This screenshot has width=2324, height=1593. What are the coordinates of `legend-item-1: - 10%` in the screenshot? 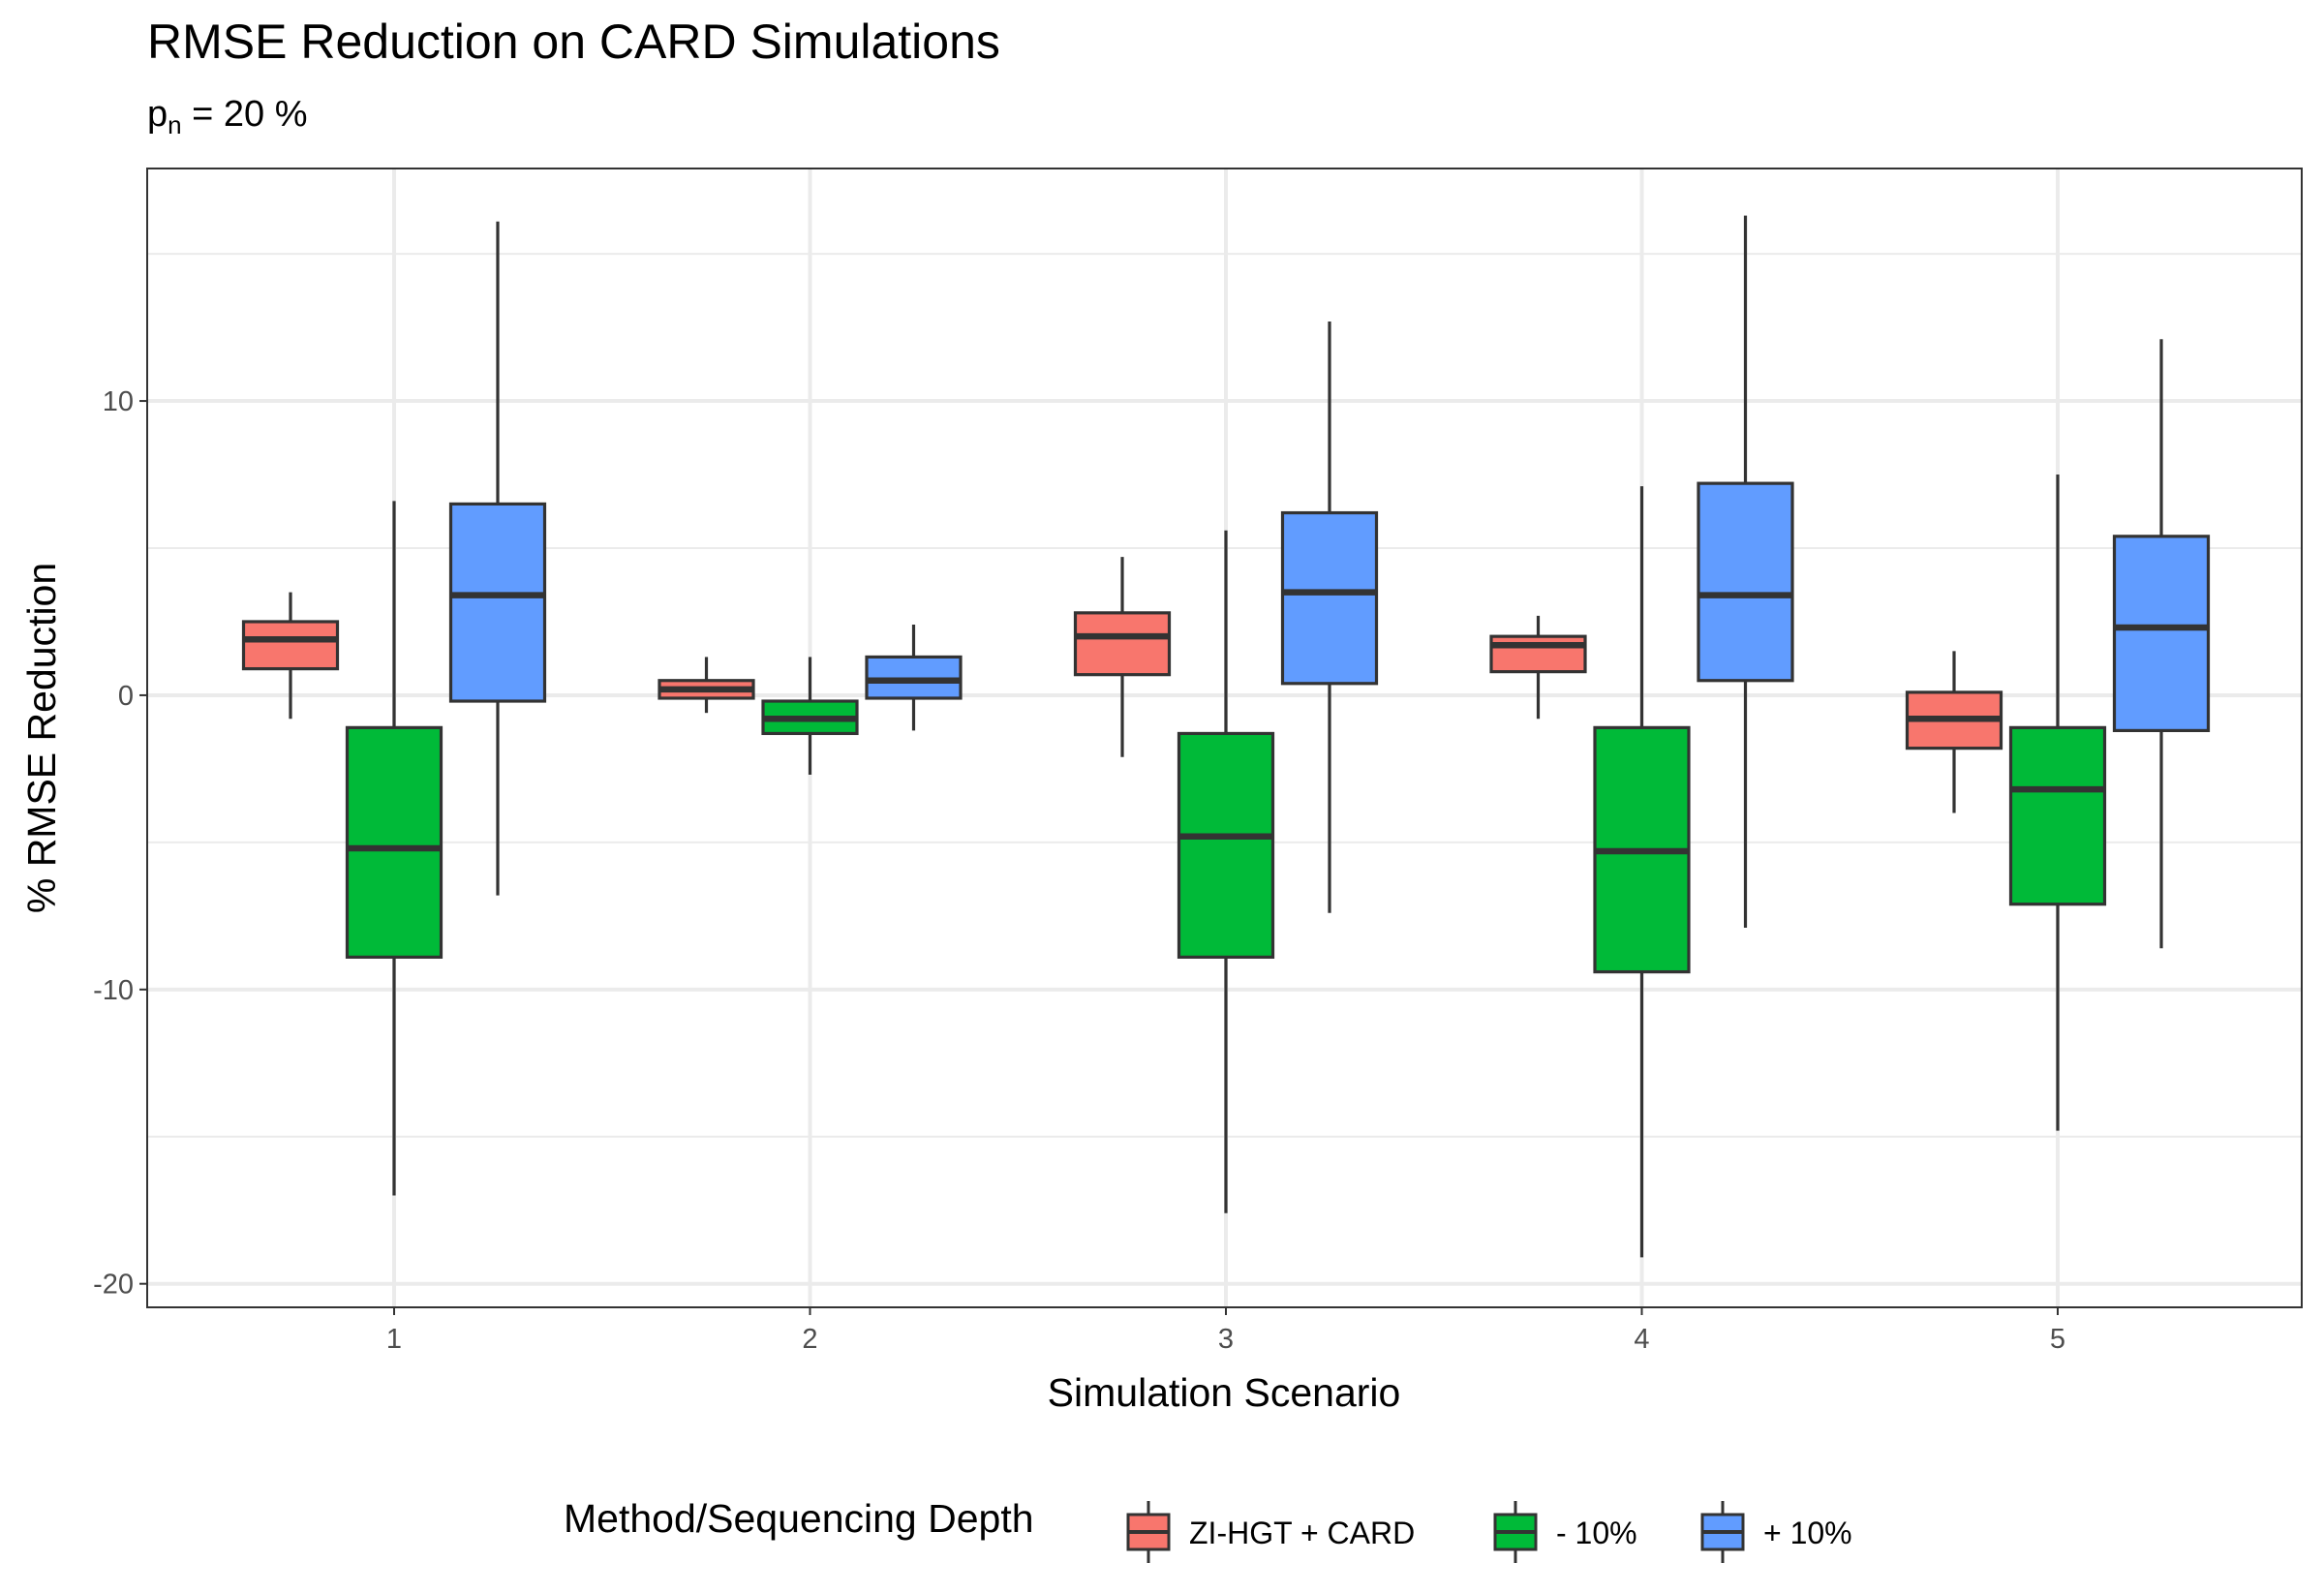 It's located at (1565, 1532).